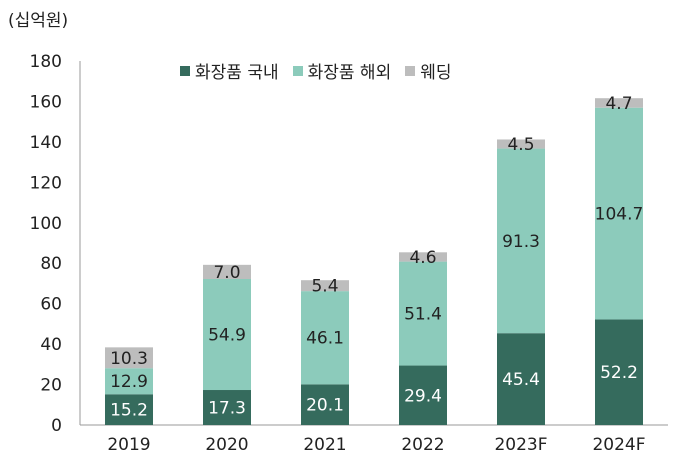 This screenshot has width=680, height=462. I want to click on data-label: 20.1, so click(325, 406).